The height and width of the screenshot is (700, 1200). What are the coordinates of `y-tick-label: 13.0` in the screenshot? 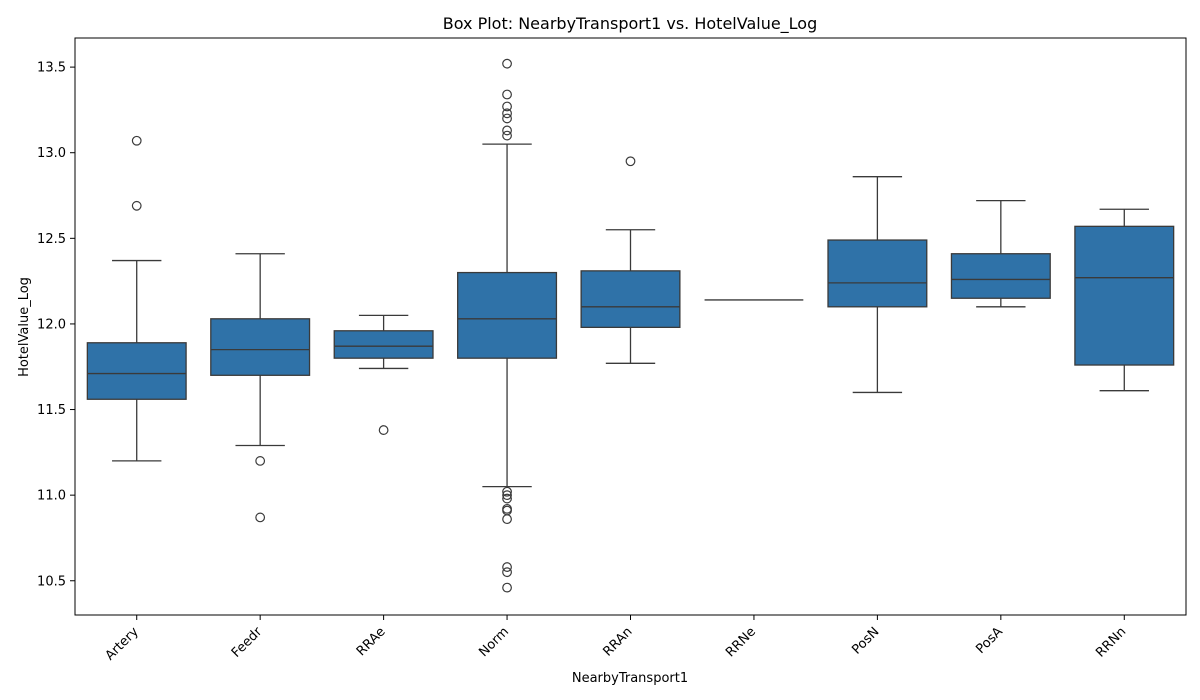 It's located at (51, 153).